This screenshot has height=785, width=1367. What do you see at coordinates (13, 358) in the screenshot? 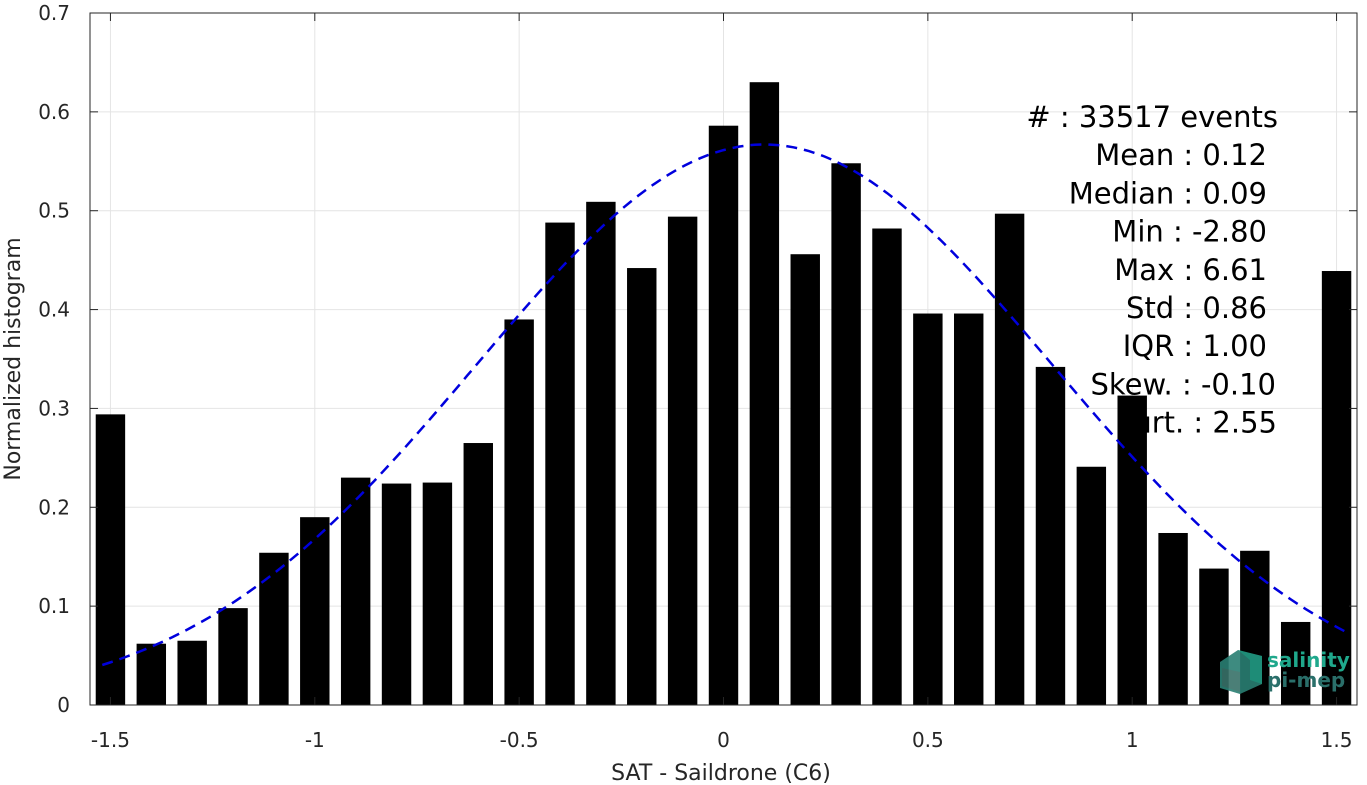
I see `y-axis-title: Normalized histogram` at bounding box center [13, 358].